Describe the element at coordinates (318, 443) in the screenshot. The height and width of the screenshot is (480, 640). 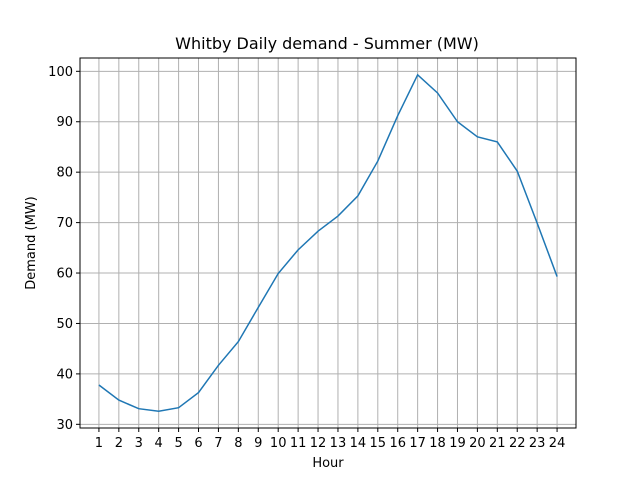
I see `x-tick-label: 12` at that location.